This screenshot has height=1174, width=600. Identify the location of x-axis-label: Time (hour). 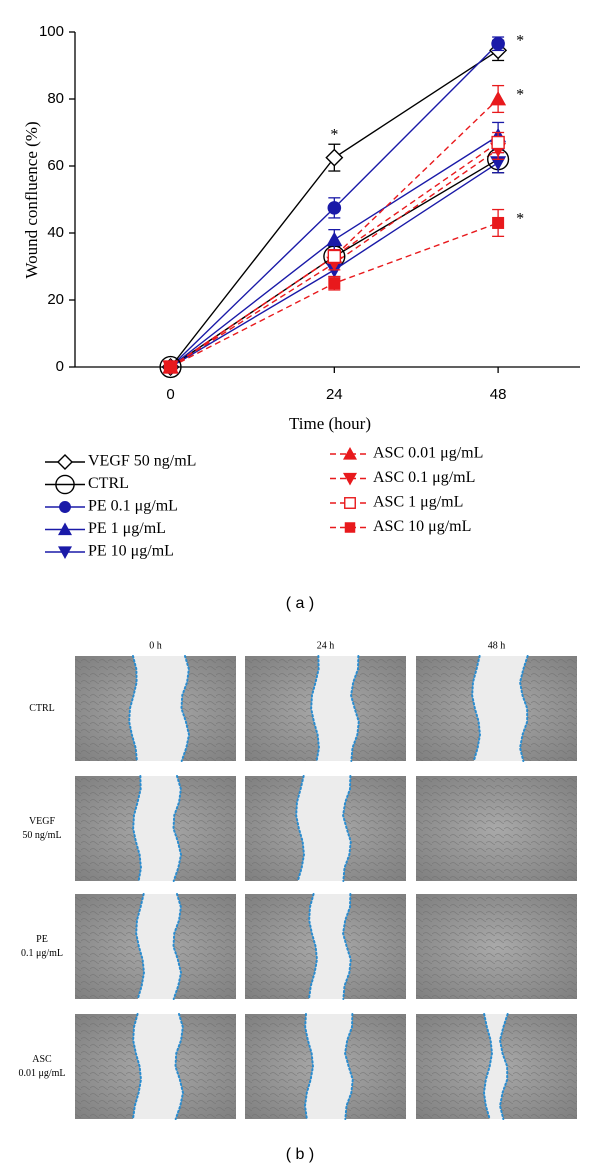
(330, 423).